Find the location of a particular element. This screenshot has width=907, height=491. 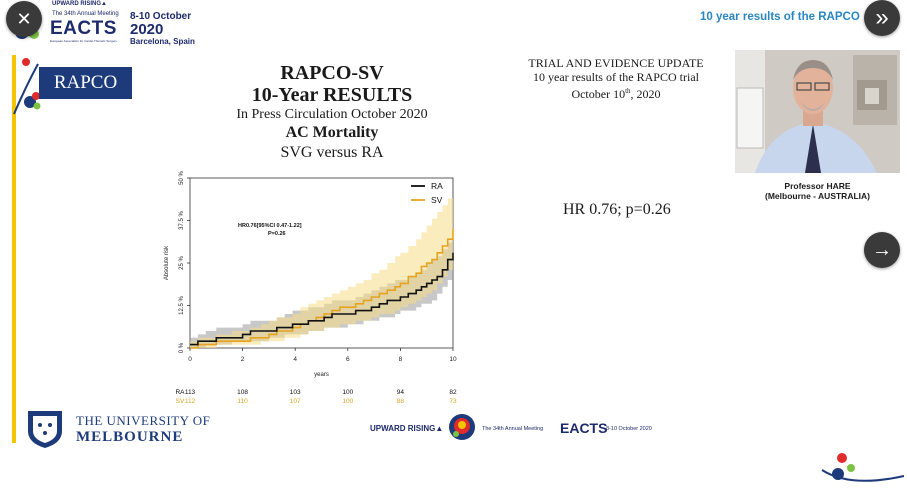

risk-table-cell: 108 is located at coordinates (242, 392).